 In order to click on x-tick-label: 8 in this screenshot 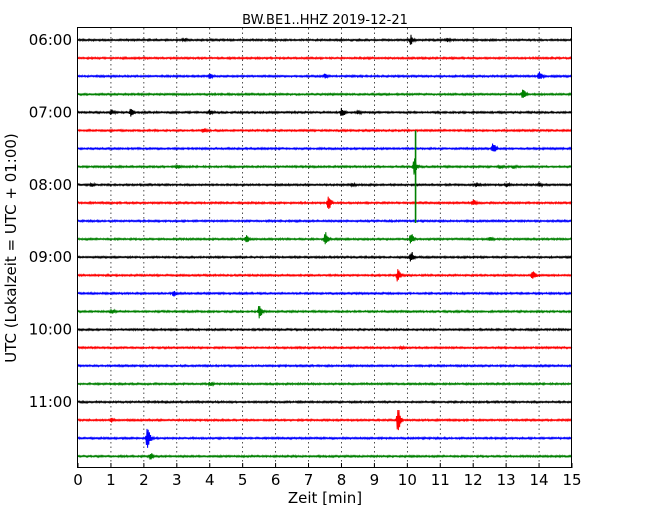, I will do `click(342, 480)`.